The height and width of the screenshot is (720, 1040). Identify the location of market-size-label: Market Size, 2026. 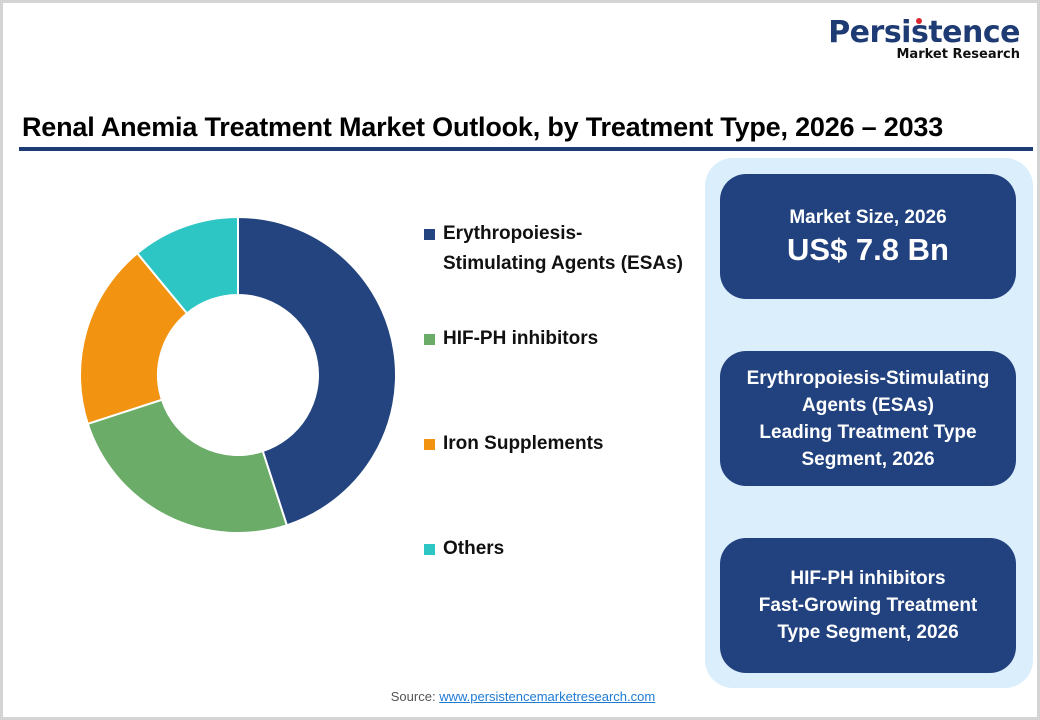
(868, 217).